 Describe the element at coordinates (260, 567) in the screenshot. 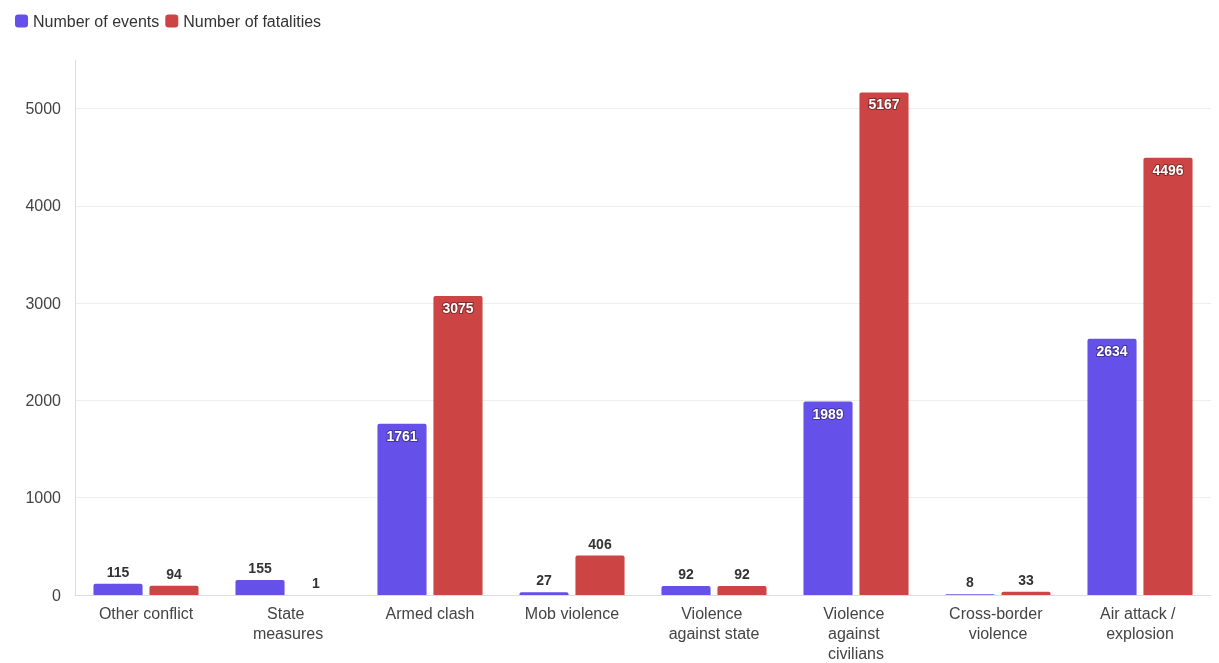

I see `data-label: 155` at that location.